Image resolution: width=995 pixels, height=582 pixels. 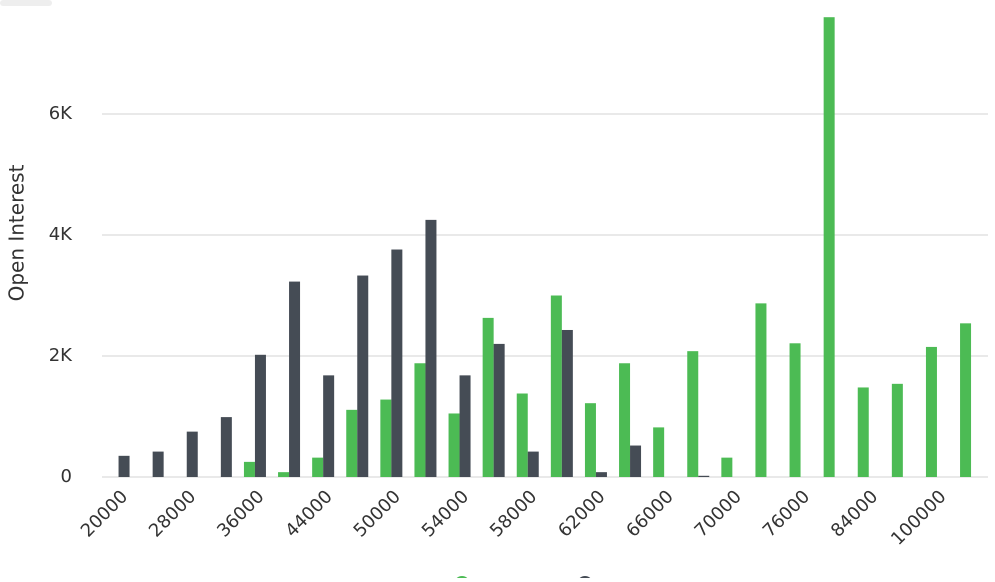 What do you see at coordinates (17, 232) in the screenshot?
I see `y-axis-label: Open Interest` at bounding box center [17, 232].